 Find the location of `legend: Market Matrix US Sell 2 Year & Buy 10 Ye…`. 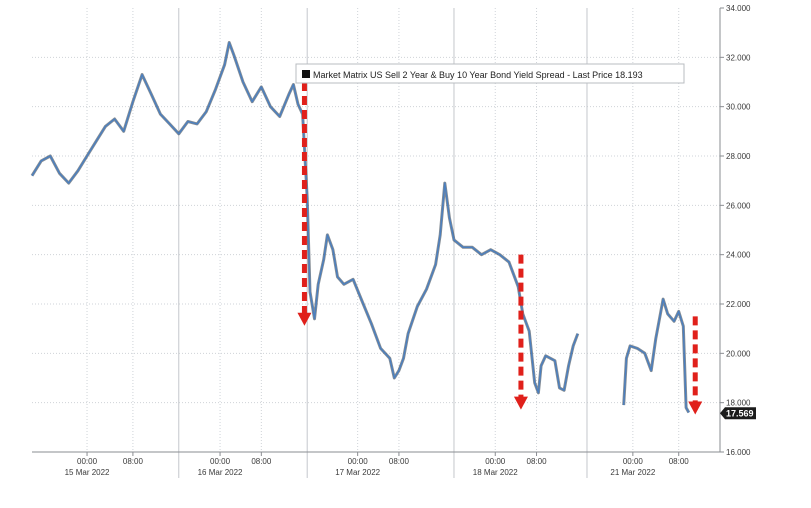

legend: Market Matrix US Sell 2 Year & Buy 10 Ye… is located at coordinates (490, 73).